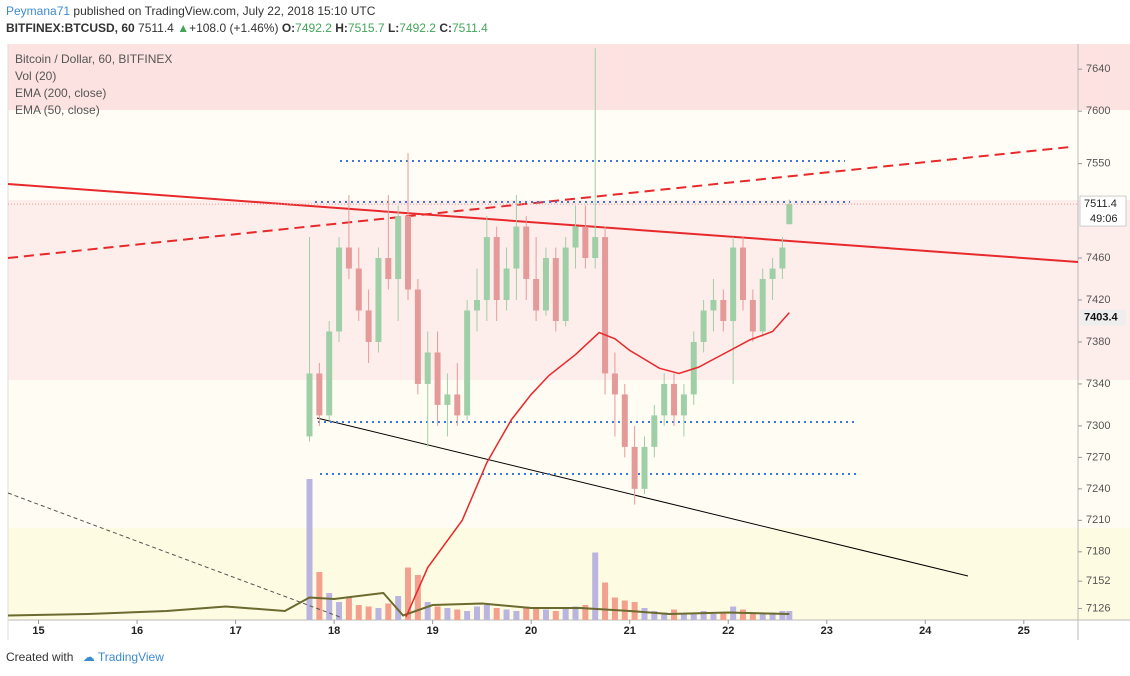  Describe the element at coordinates (1098, 111) in the screenshot. I see `y-tick-label: 7600` at that location.